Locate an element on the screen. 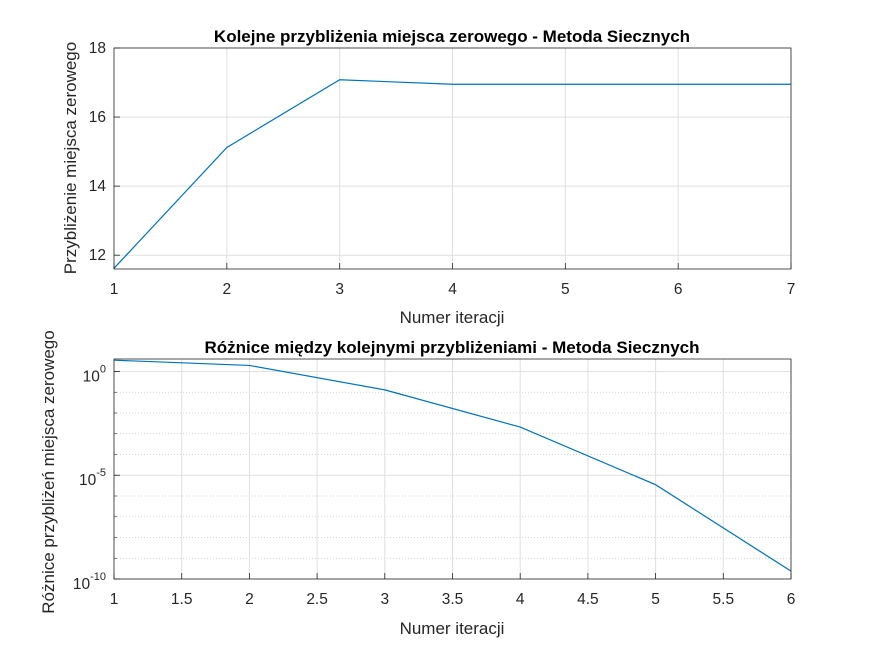  plot-1-x-tick-label: 5 is located at coordinates (565, 289).